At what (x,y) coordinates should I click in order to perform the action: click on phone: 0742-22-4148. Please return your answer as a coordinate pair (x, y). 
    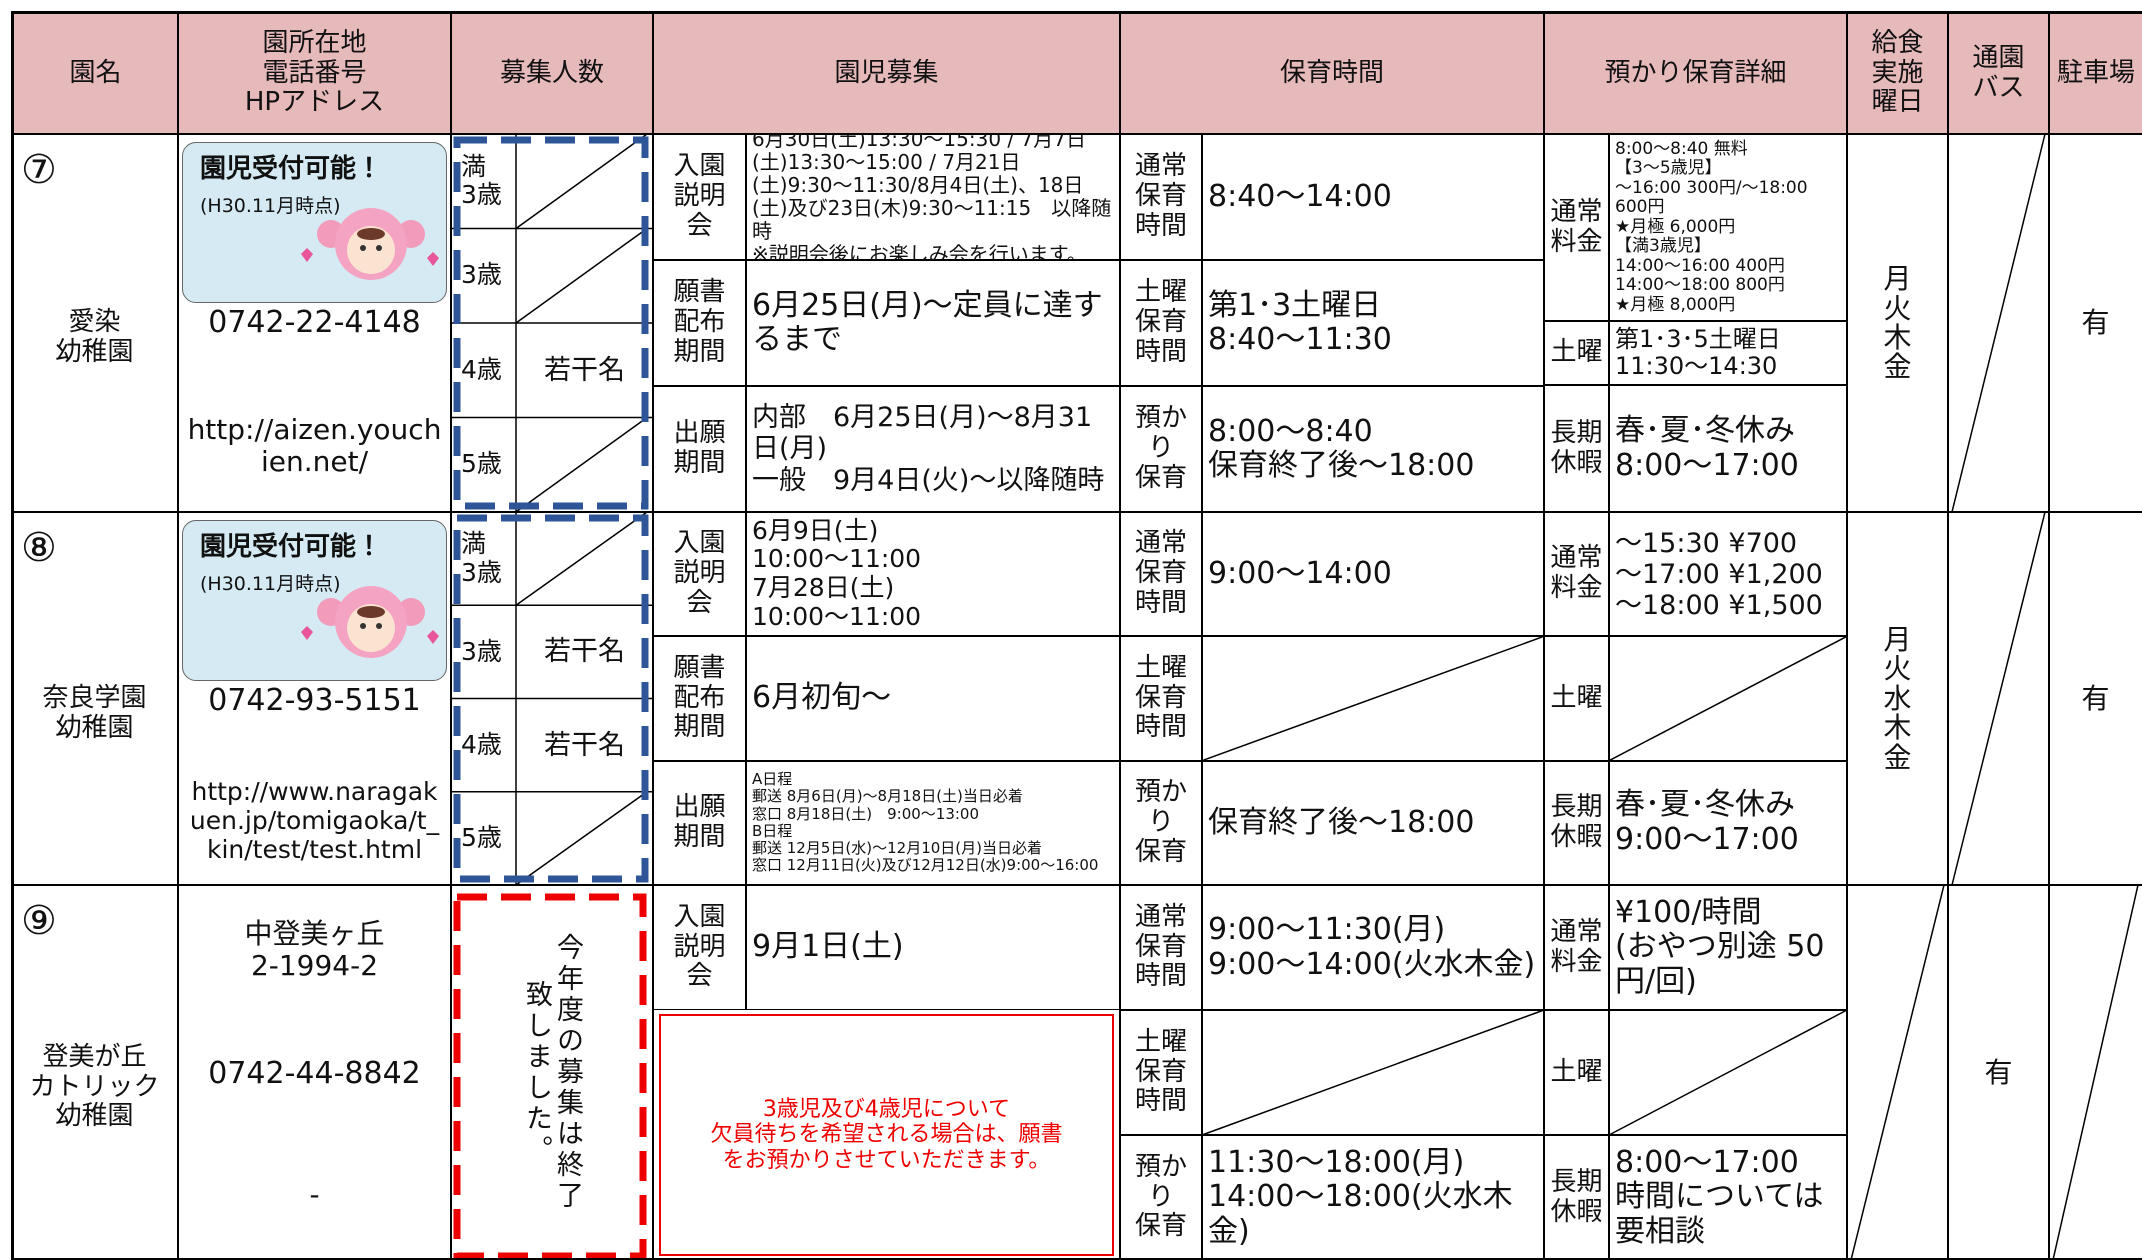
    Looking at the image, I should click on (314, 322).